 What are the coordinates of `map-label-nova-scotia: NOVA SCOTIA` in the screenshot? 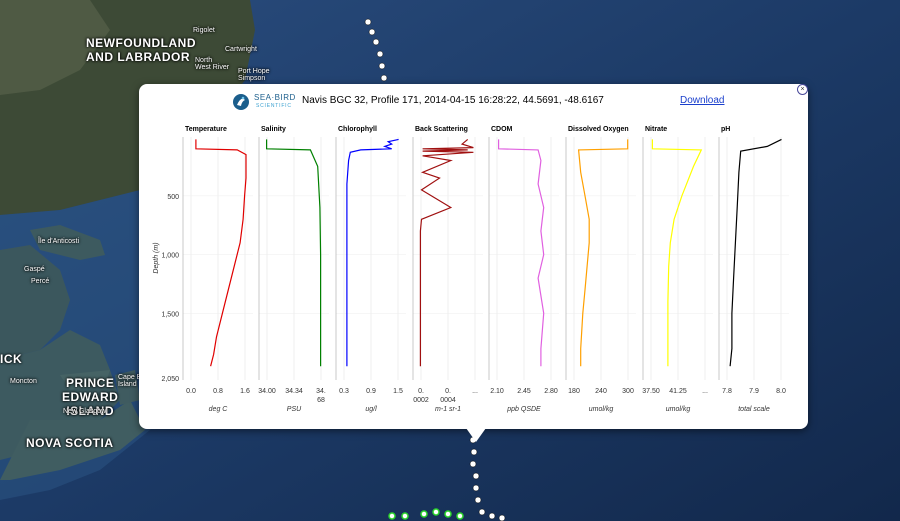 It's located at (70, 443).